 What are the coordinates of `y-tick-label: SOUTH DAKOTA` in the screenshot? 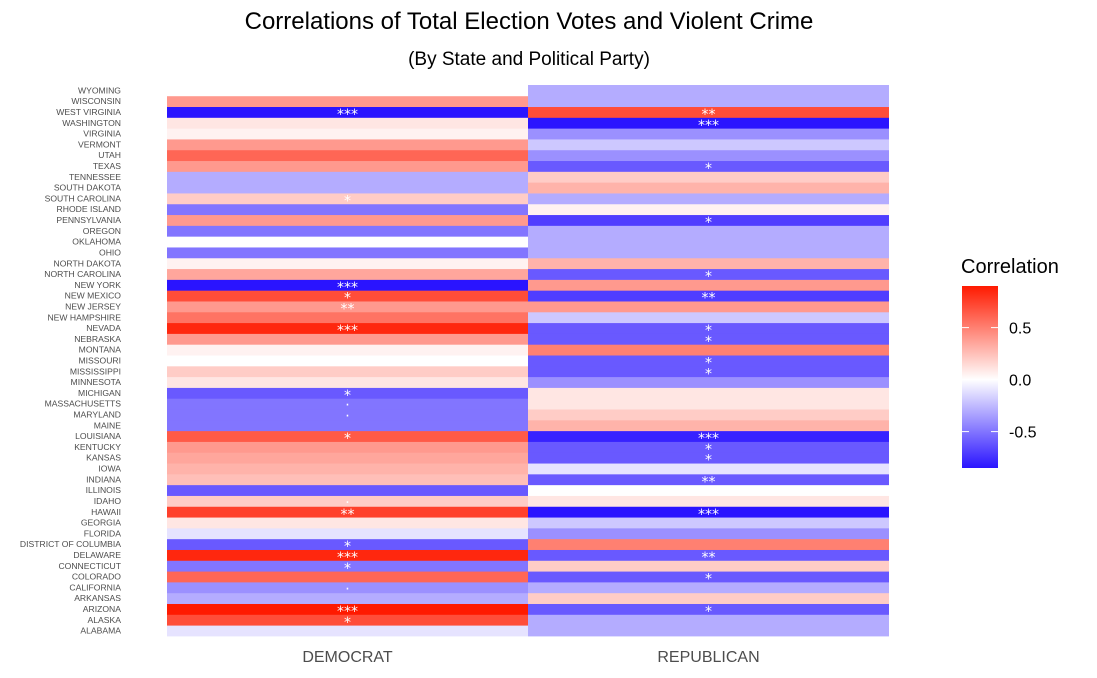 It's located at (87, 188).